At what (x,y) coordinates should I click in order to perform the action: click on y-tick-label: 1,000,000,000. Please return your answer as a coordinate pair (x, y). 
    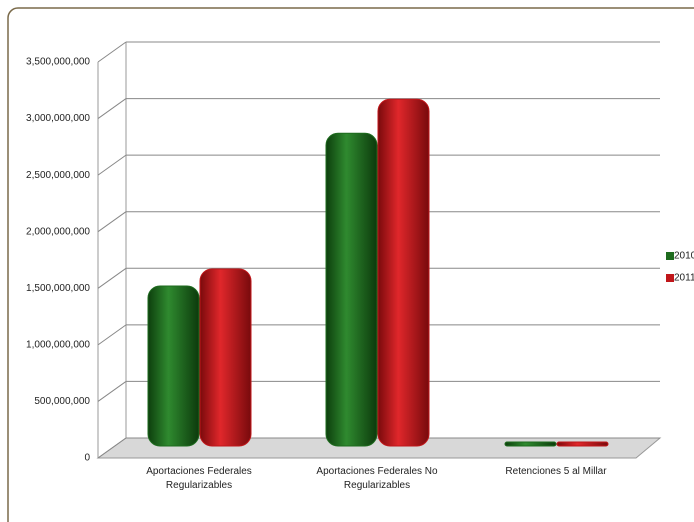
    Looking at the image, I should click on (58, 344).